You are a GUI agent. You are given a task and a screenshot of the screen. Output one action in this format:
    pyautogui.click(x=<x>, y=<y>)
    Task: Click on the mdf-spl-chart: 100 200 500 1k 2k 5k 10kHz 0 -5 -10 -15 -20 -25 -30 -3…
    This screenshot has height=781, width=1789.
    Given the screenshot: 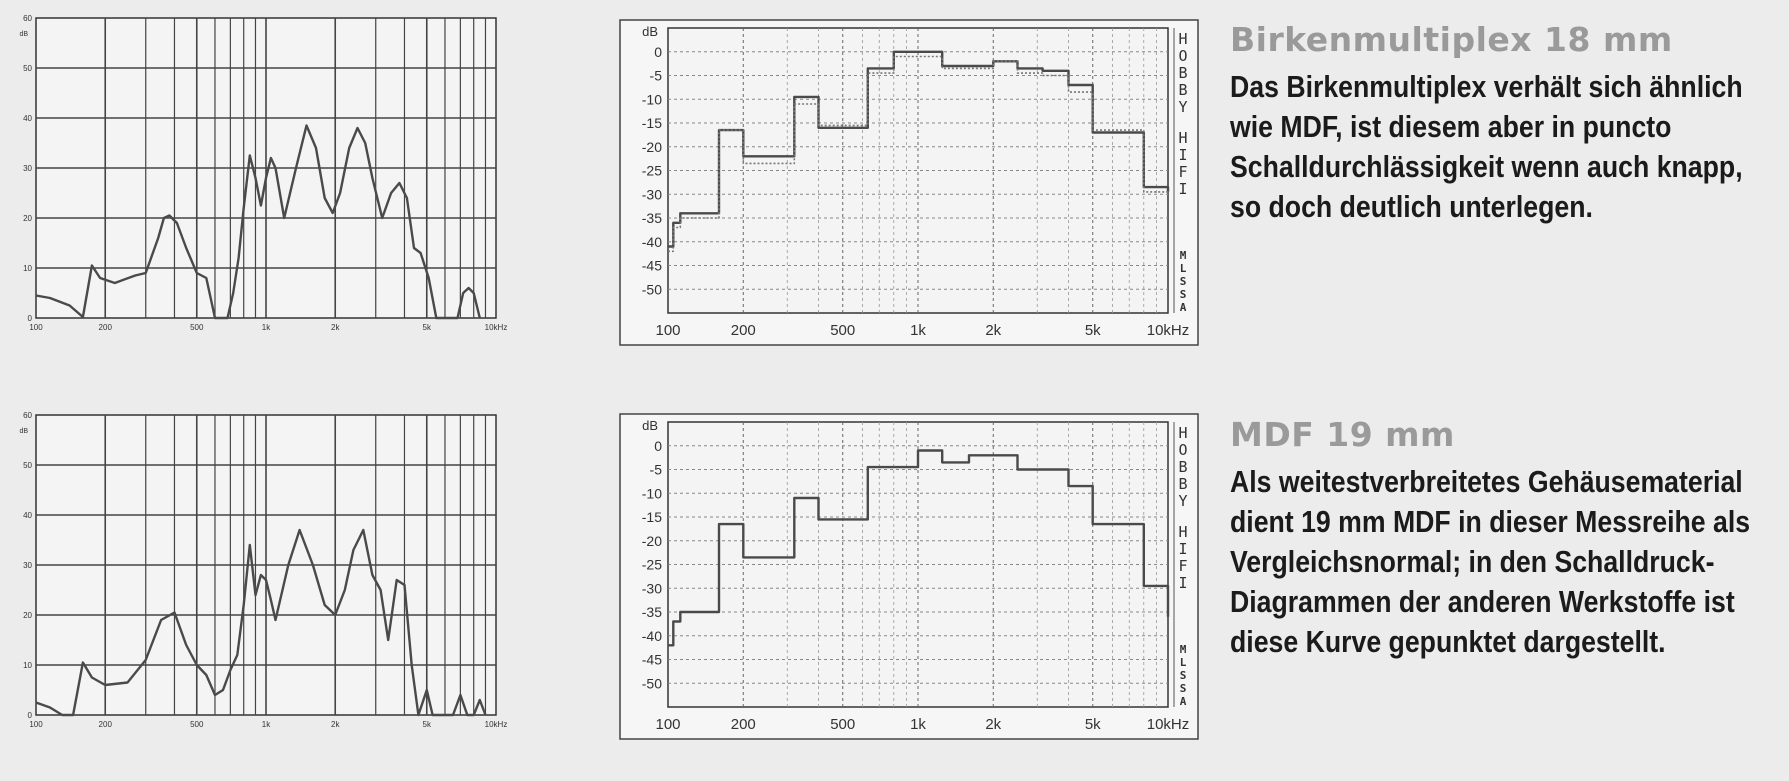 What is the action you would take?
    pyautogui.click(x=905, y=587)
    